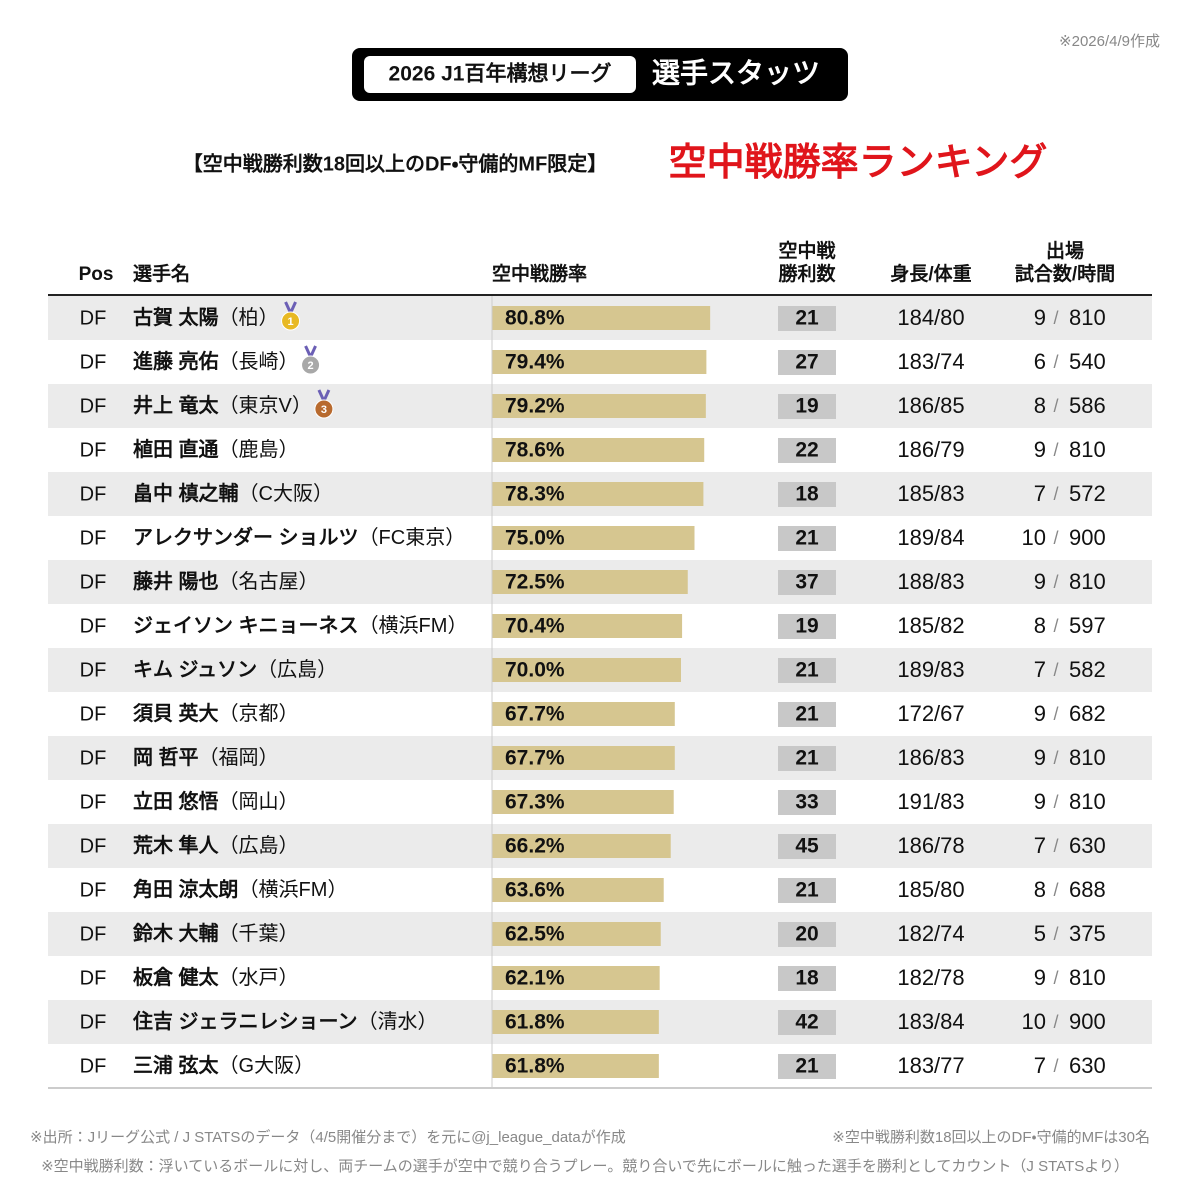  Describe the element at coordinates (259, 933) in the screenshot. I see `team: （千葉）` at that location.